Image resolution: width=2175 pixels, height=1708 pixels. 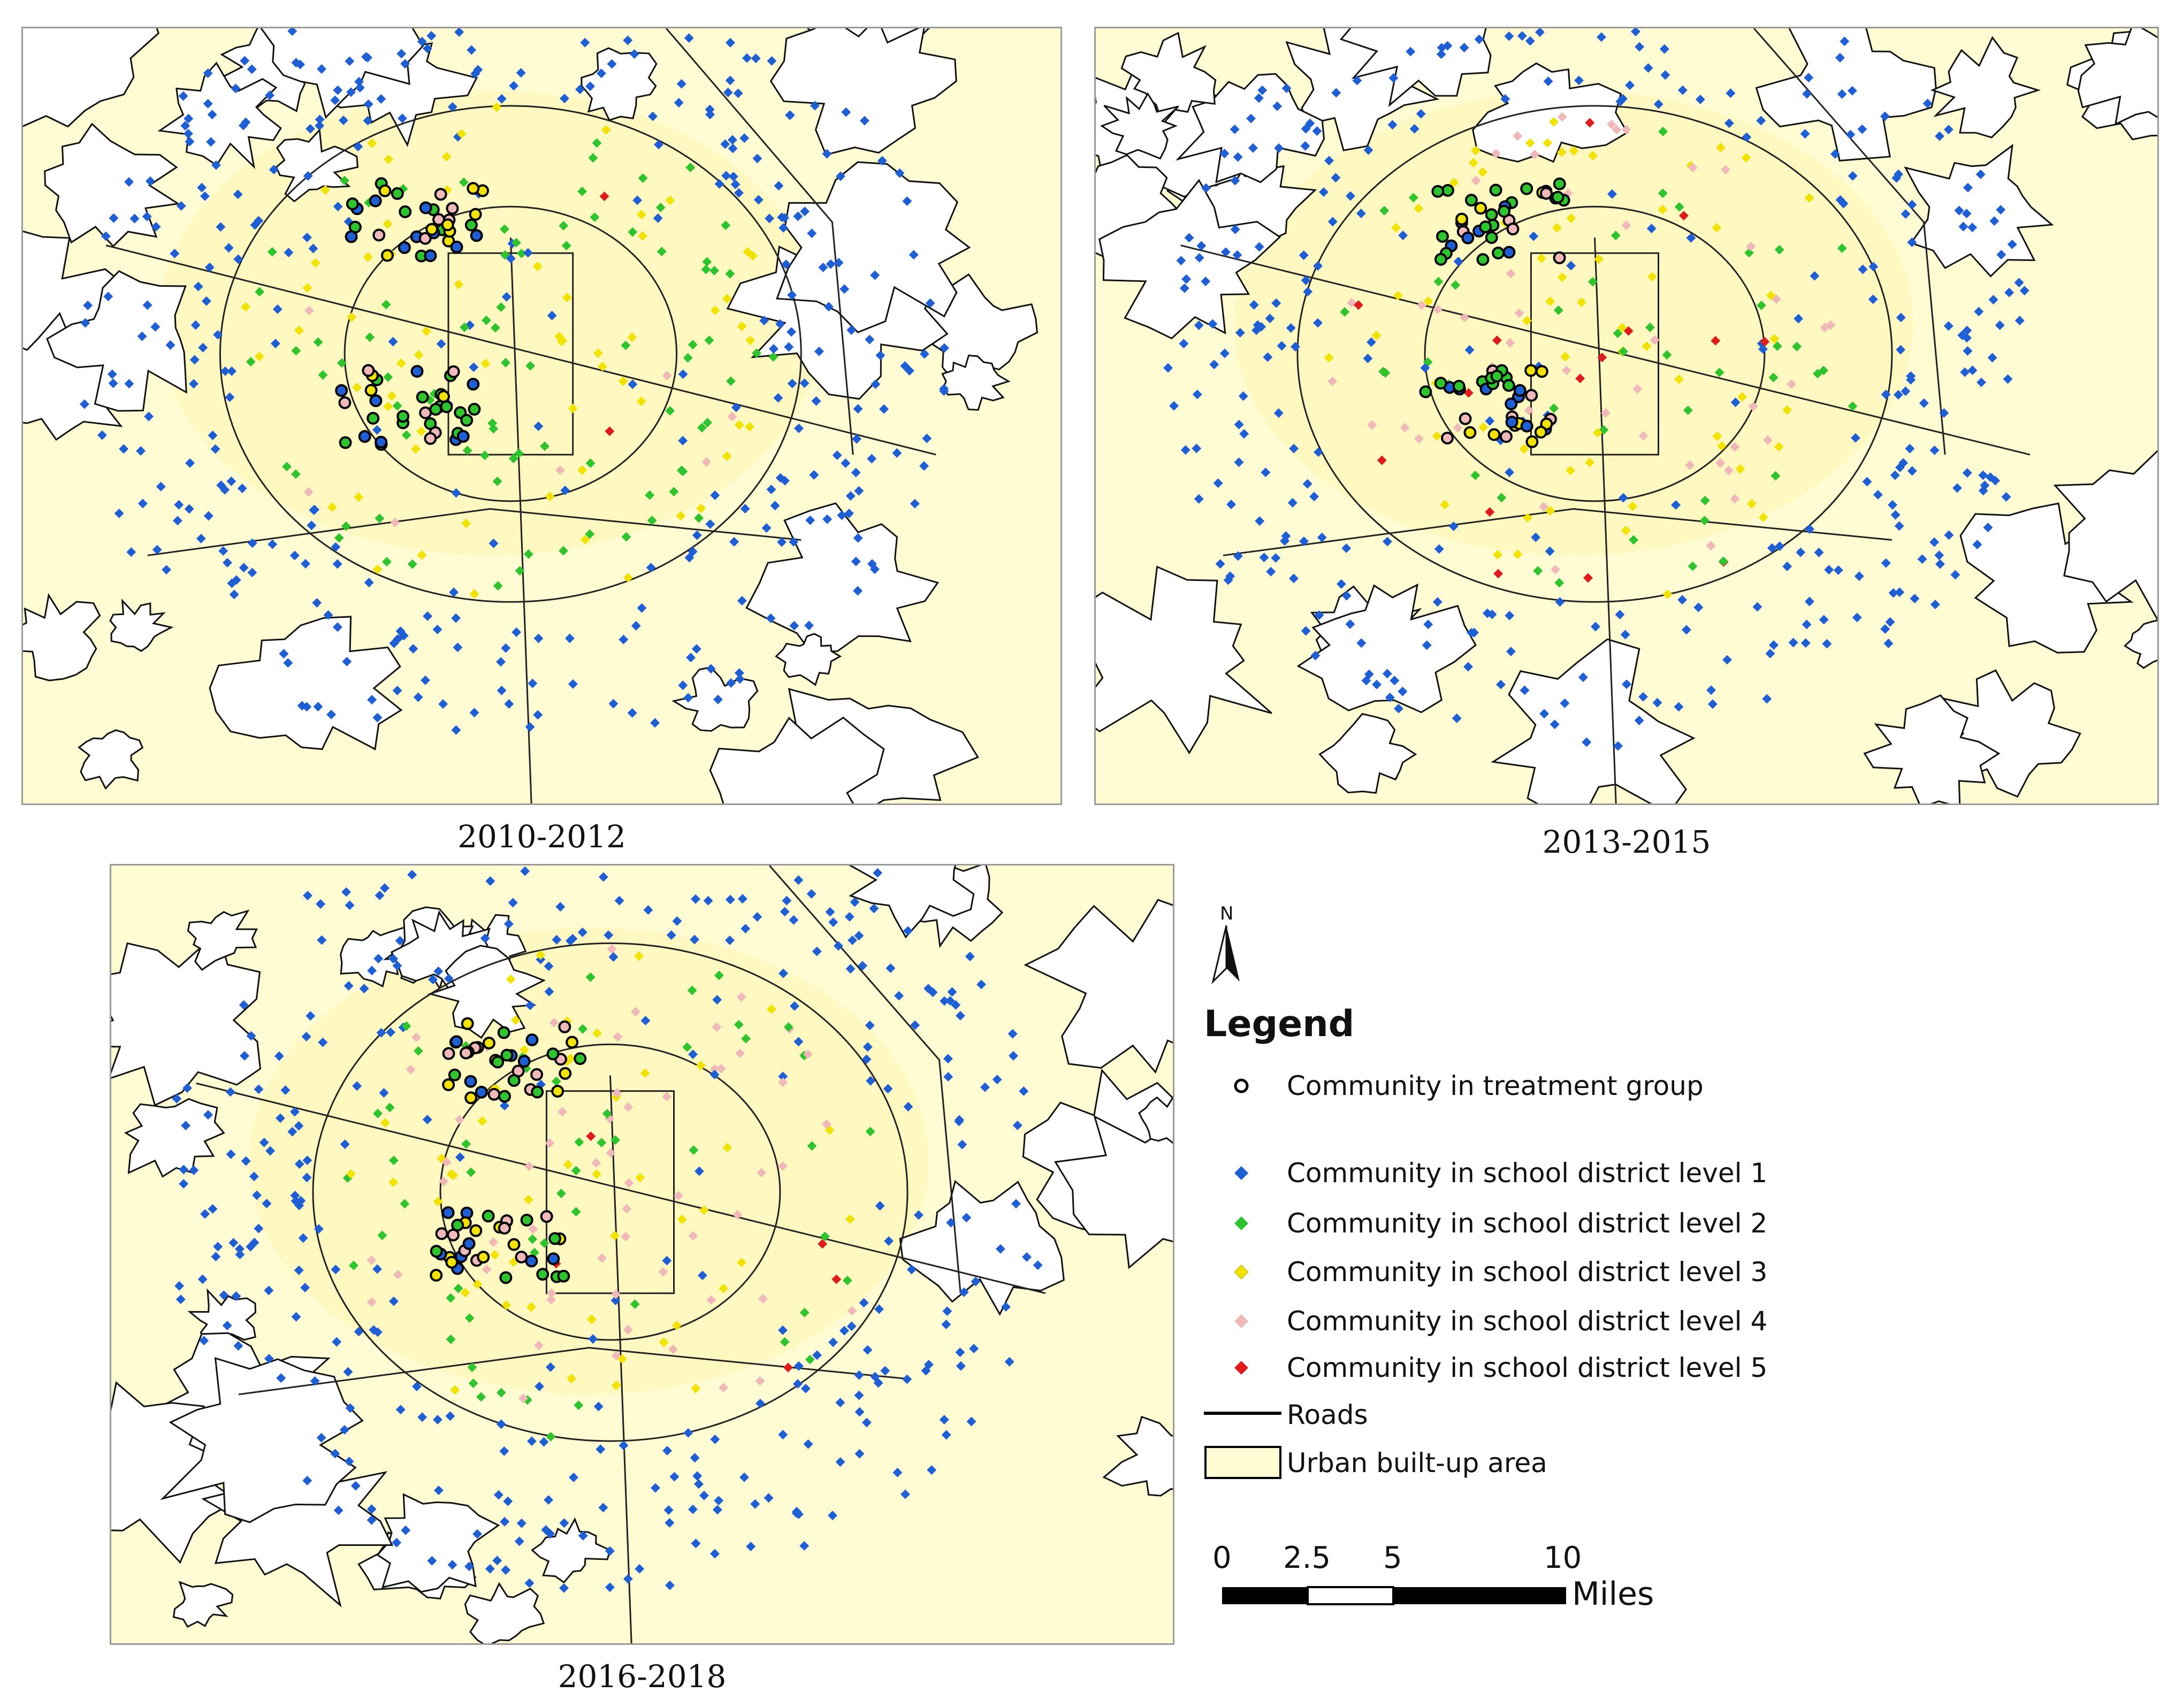 I want to click on scale-bar, so click(x=1394, y=1595).